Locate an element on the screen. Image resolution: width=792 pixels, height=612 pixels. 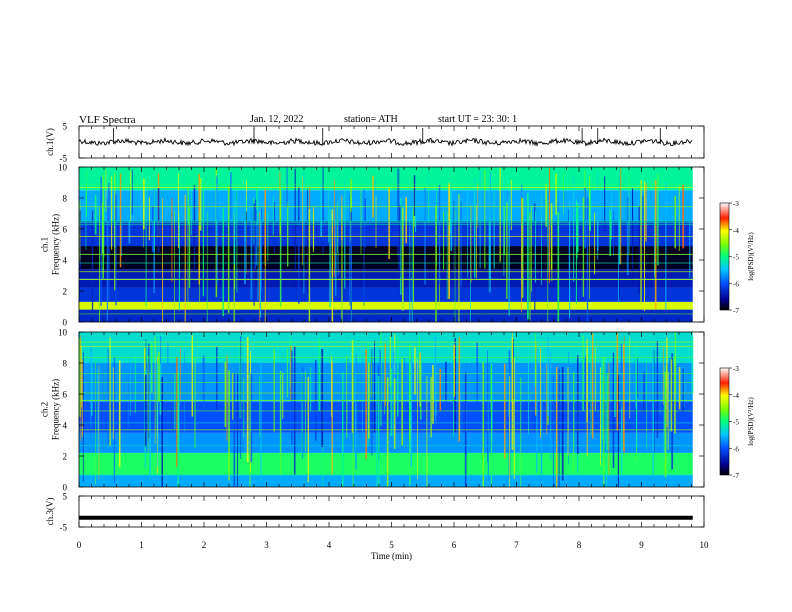
x-tick-label: 3 is located at coordinates (266, 545).